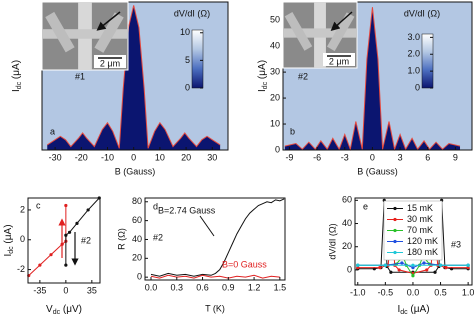  What do you see at coordinates (215, 276) in the screenshot?
I see `series-line` at bounding box center [215, 276].